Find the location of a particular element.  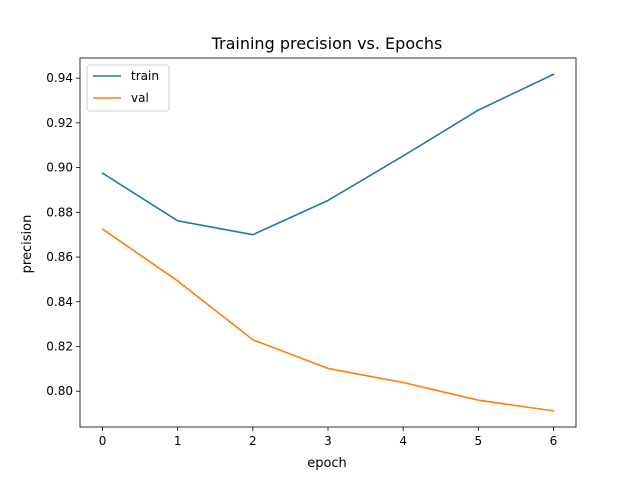

x-tick-label: 0 is located at coordinates (103, 441).